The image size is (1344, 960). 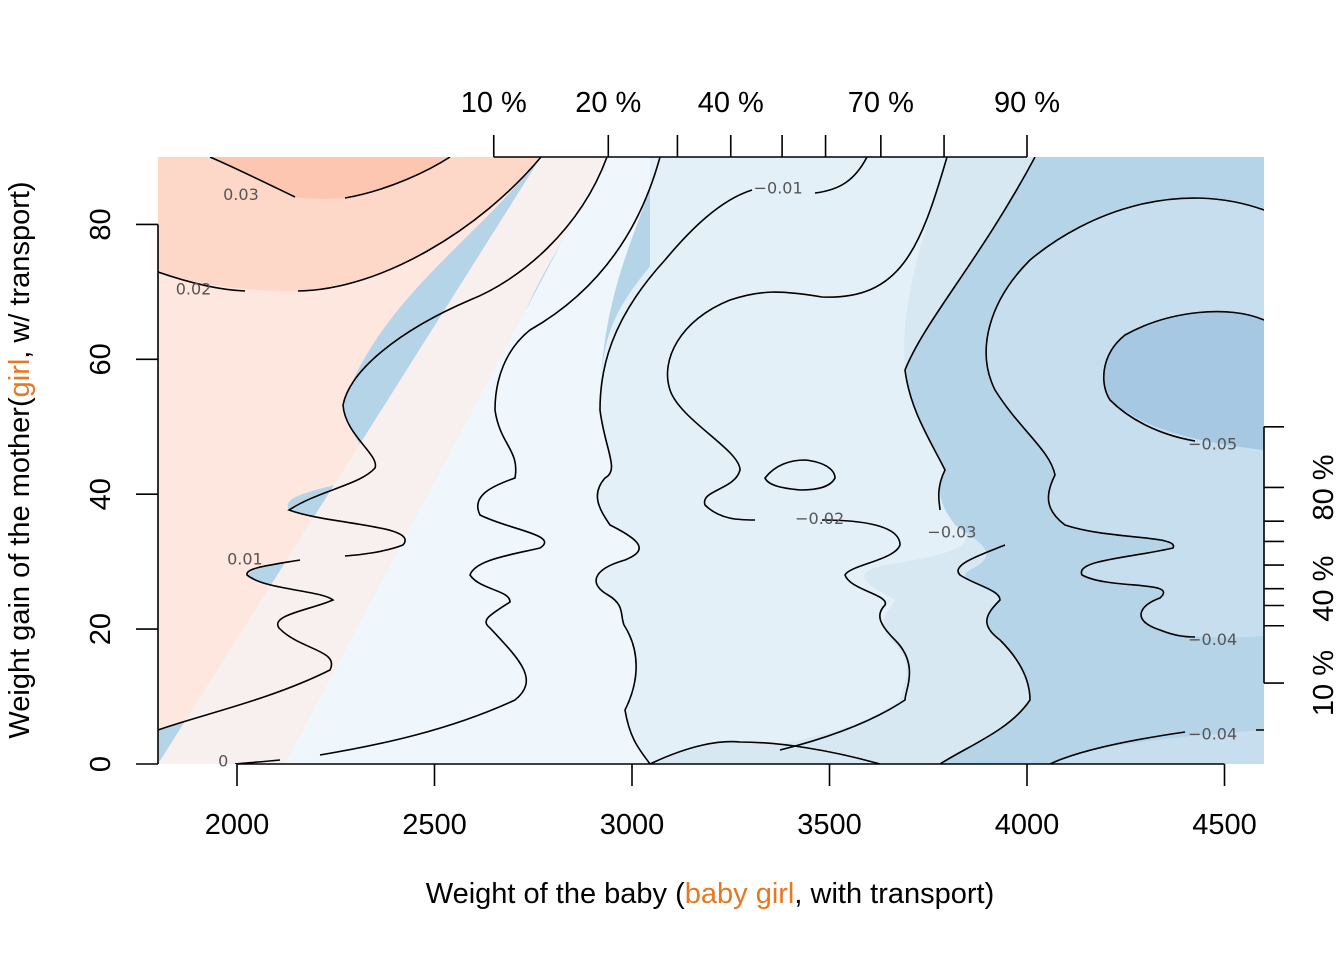 What do you see at coordinates (101, 764) in the screenshot?
I see `y-tick-label: 0` at bounding box center [101, 764].